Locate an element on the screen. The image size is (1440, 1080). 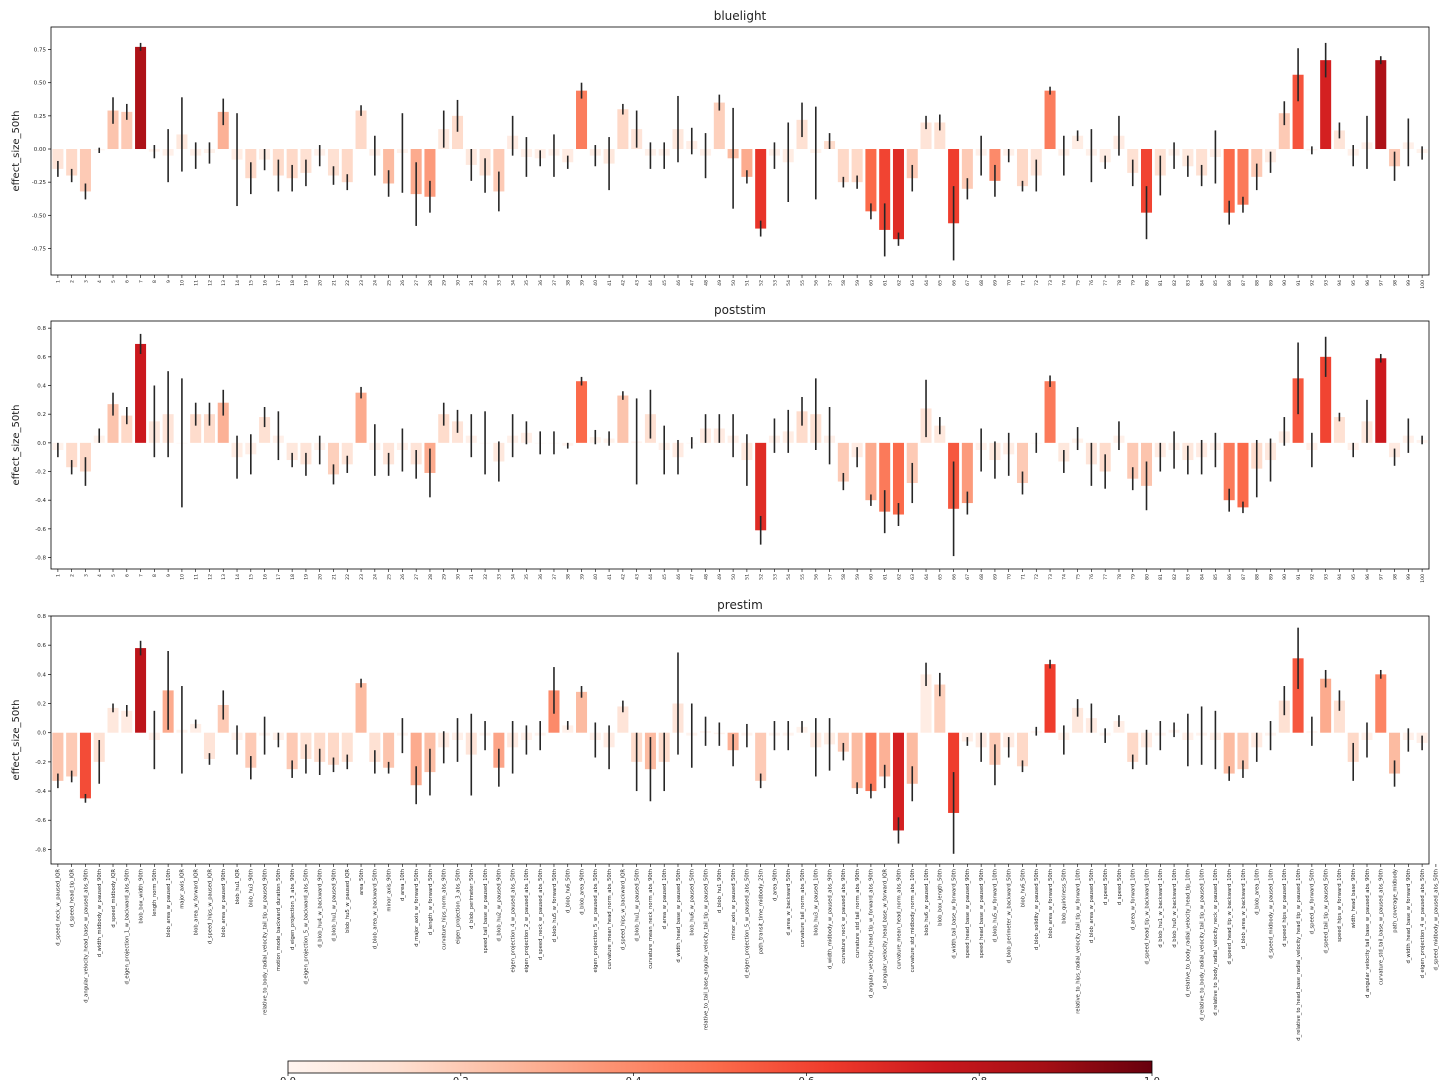
x-tick-label: blob_area_w_paused_90th is located at coordinates (224, 903).